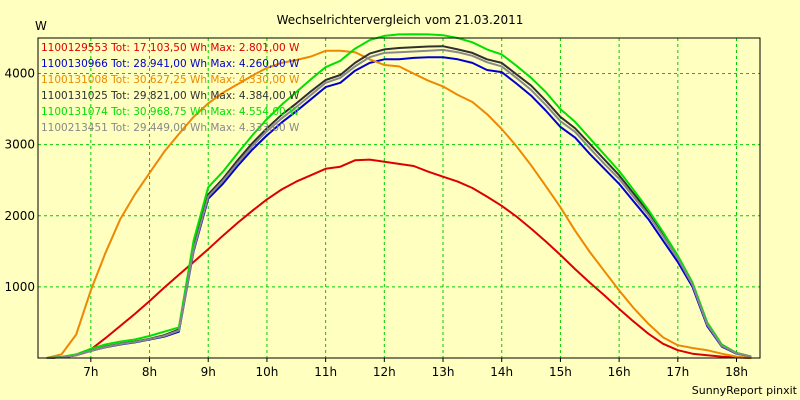  What do you see at coordinates (149, 372) in the screenshot?
I see `x-tick-label: 8h` at bounding box center [149, 372].